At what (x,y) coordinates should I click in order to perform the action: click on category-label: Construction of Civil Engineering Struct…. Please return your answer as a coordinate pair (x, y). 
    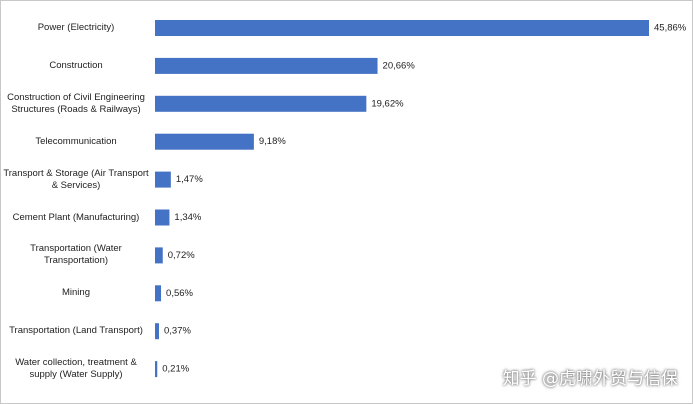
    Looking at the image, I should click on (76, 103).